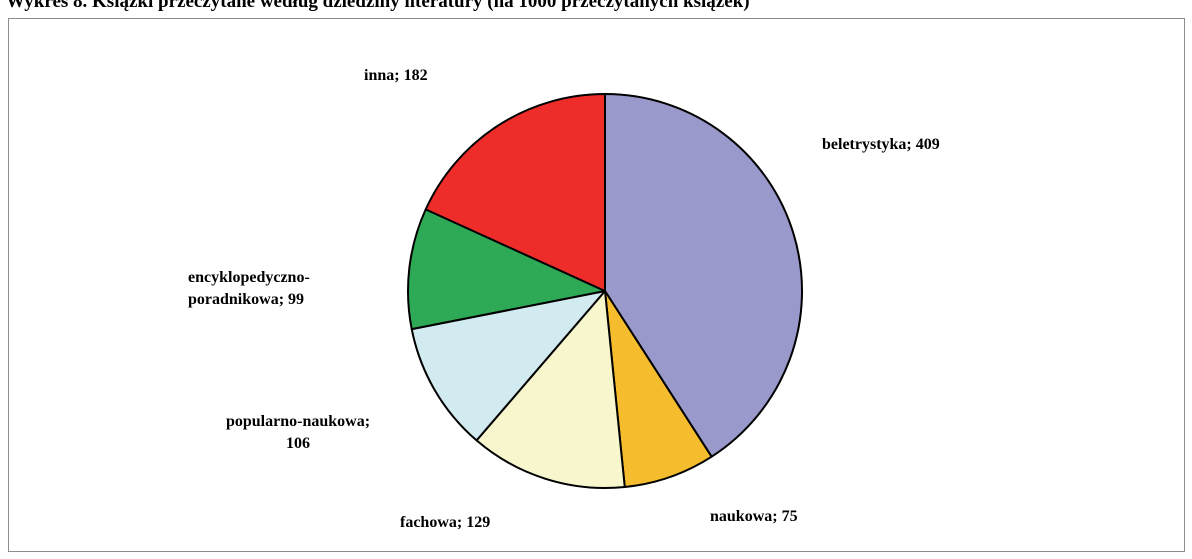  I want to click on slice-label-encyklopedyczno-poradnikowa: encyklopedyczno-poradnikowa; 99, so click(249, 288).